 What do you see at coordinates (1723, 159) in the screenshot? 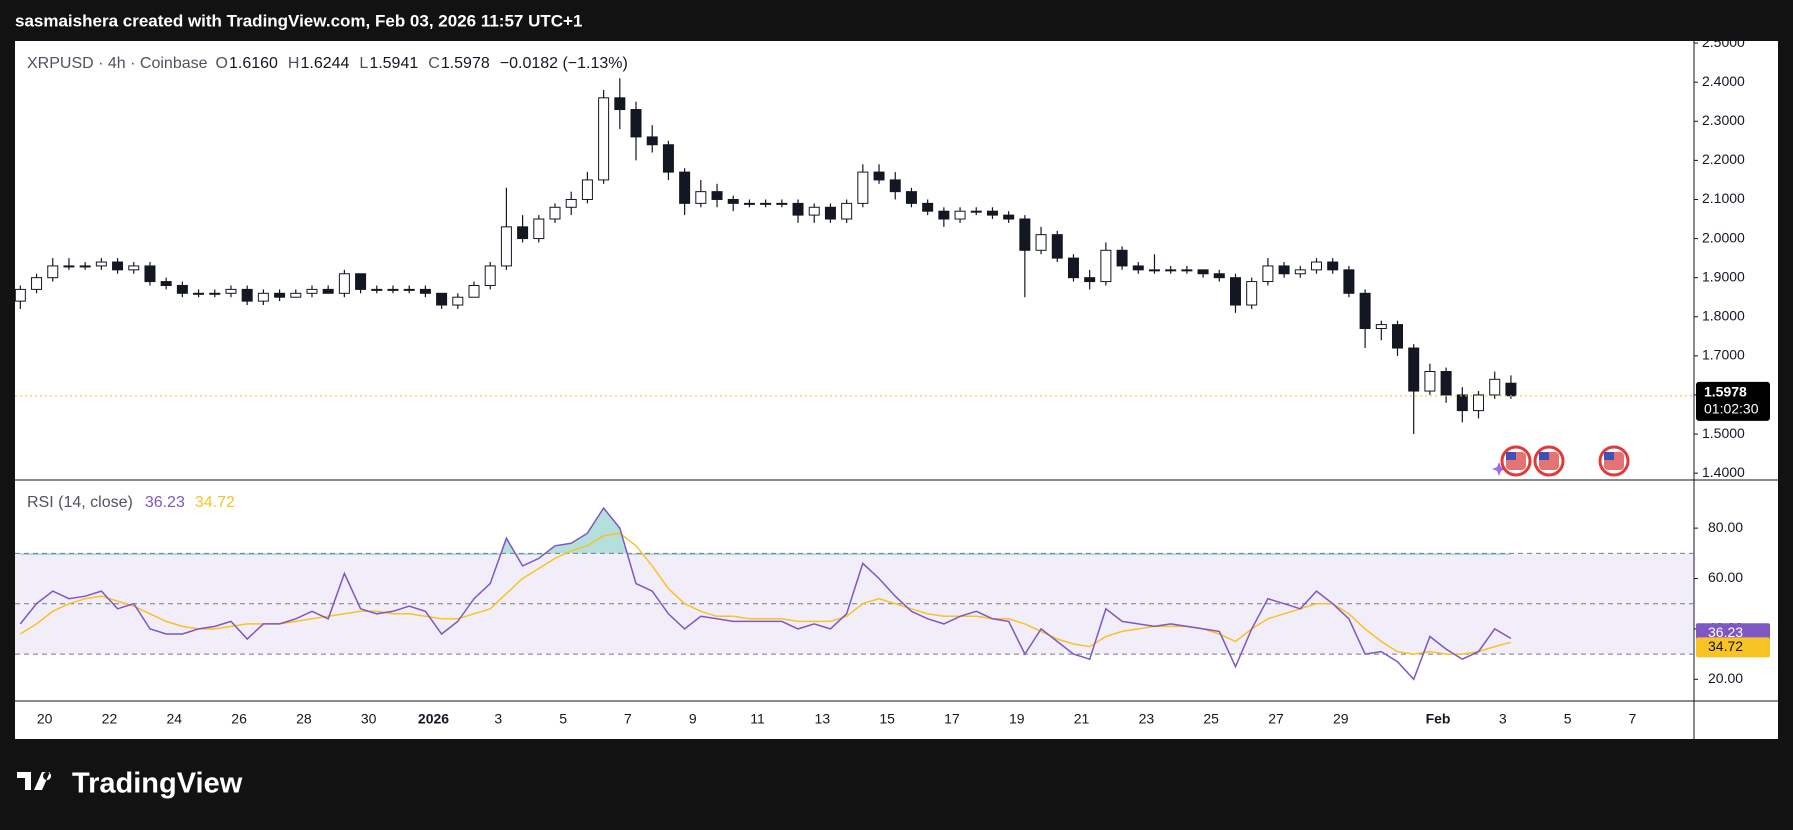
I see `y-tick-label: 2.2000` at bounding box center [1723, 159].